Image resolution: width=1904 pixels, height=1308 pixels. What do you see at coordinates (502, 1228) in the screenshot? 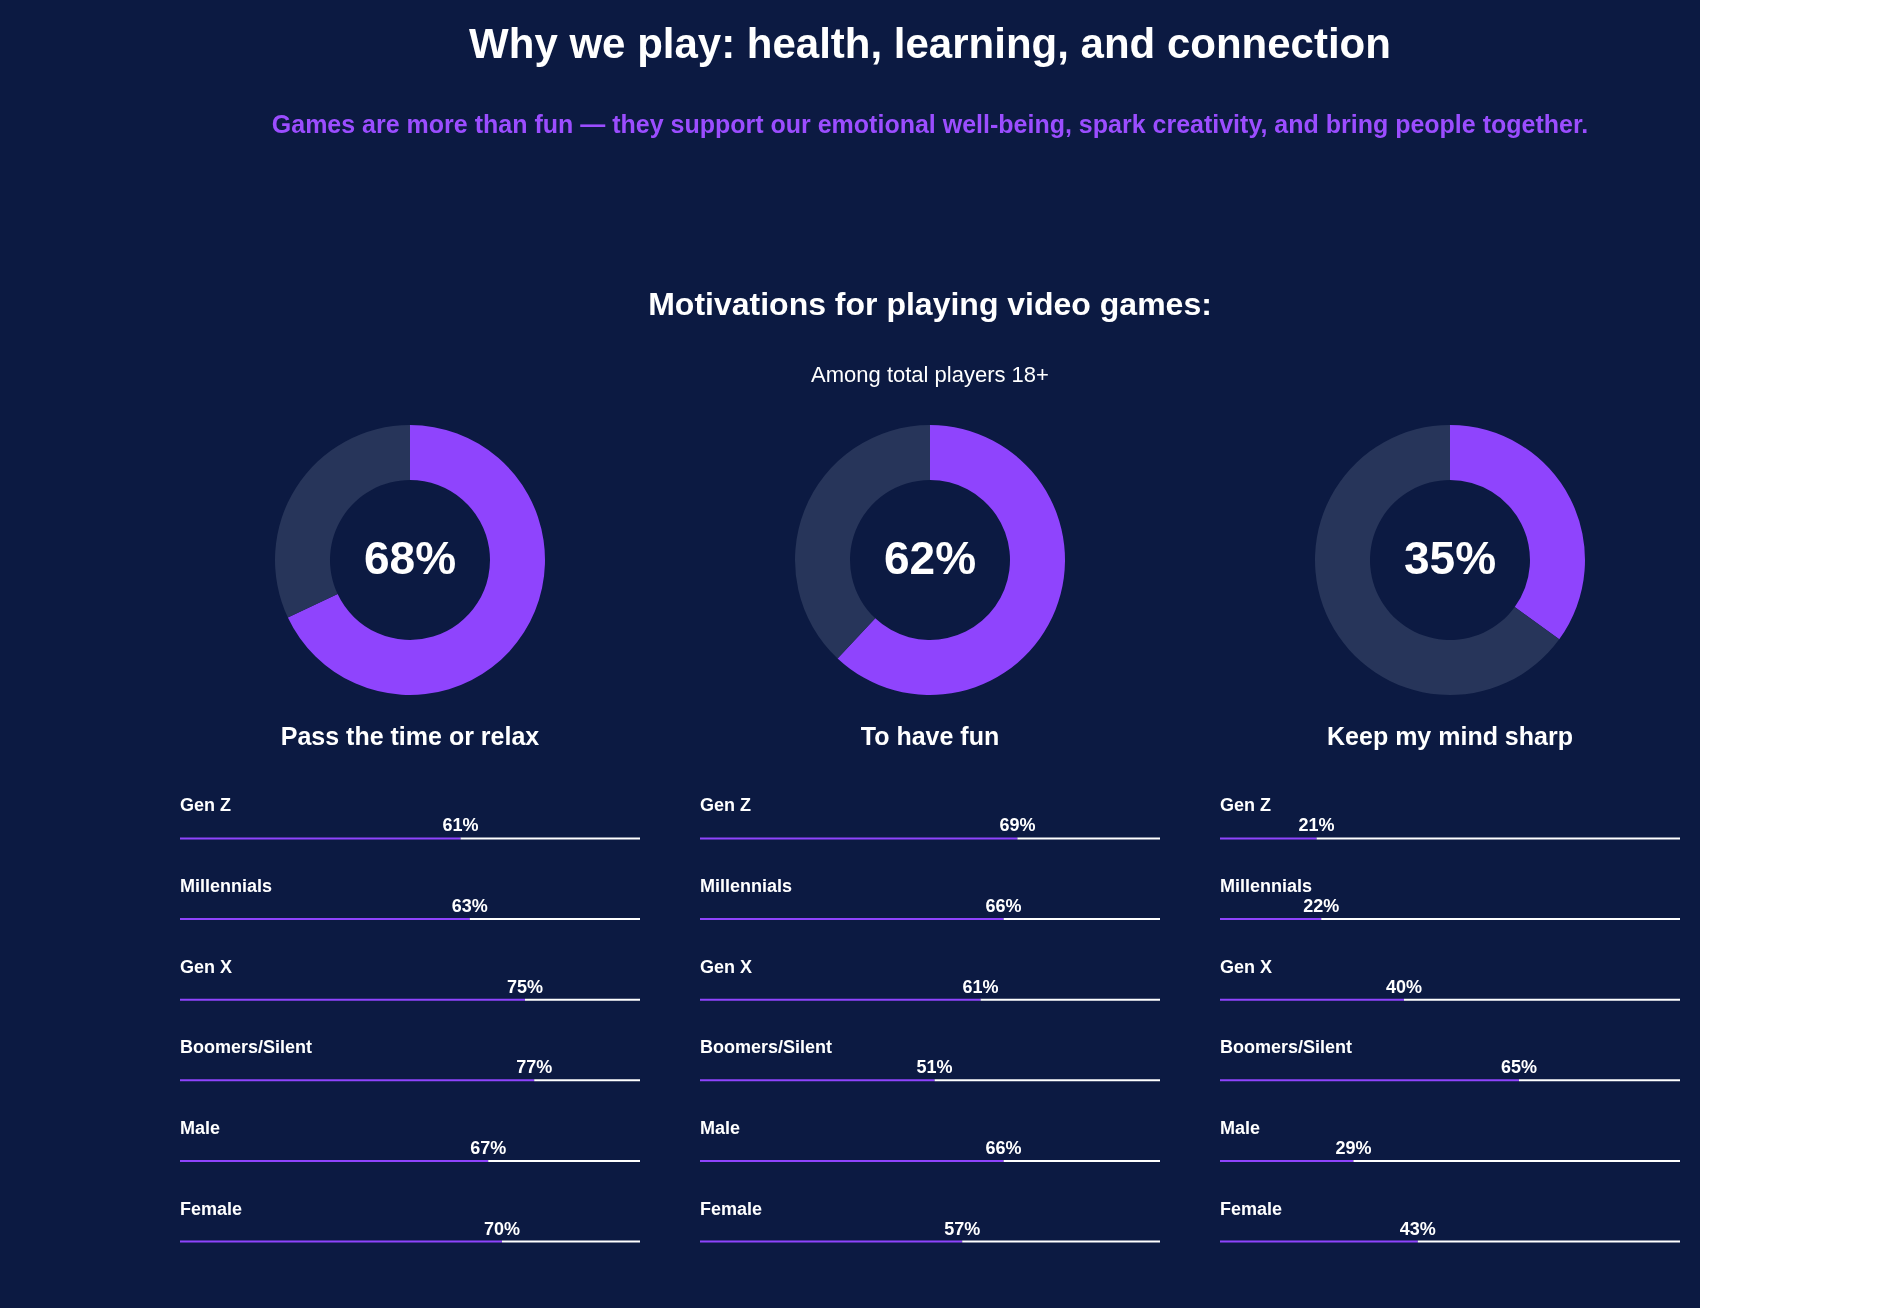
I see `data-label: 70%` at bounding box center [502, 1228].